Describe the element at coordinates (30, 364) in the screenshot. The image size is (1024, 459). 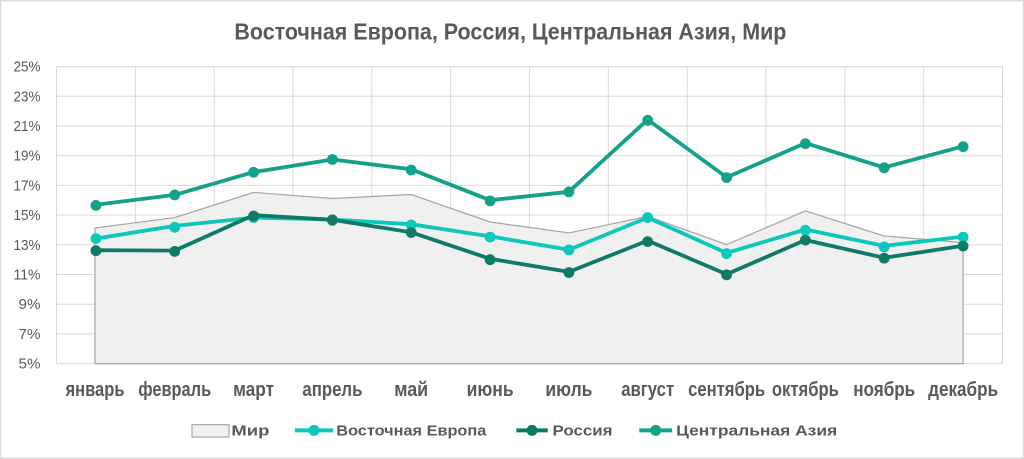
I see `svg-text: 5%` at that location.